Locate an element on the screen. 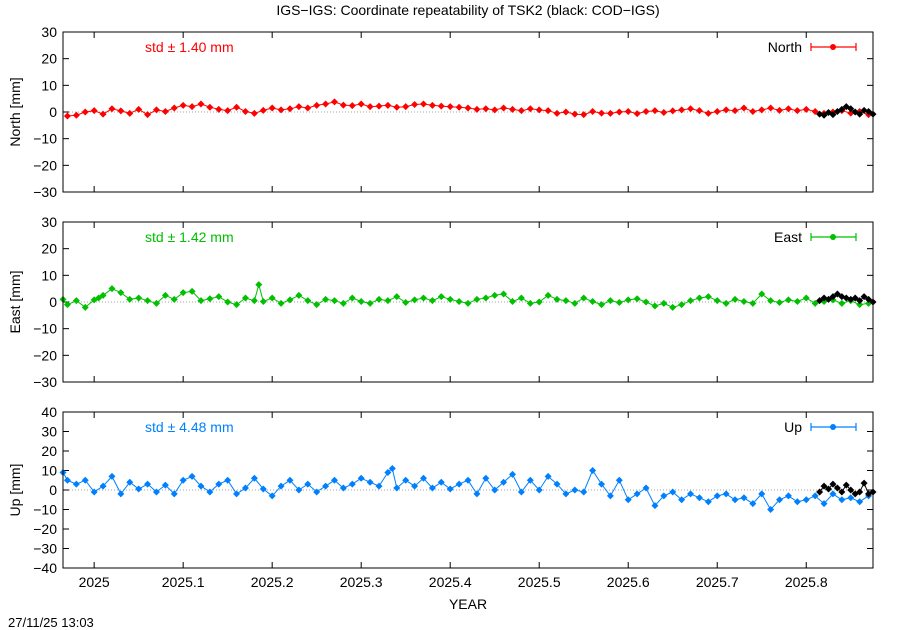 This screenshot has height=630, width=900. up-ytick-label: 10 is located at coordinates (49, 471).